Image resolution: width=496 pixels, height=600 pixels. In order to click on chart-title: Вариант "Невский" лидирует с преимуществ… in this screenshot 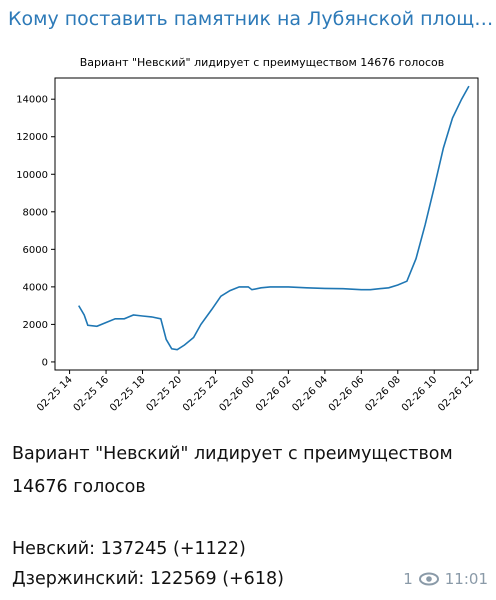, I will do `click(262, 62)`.